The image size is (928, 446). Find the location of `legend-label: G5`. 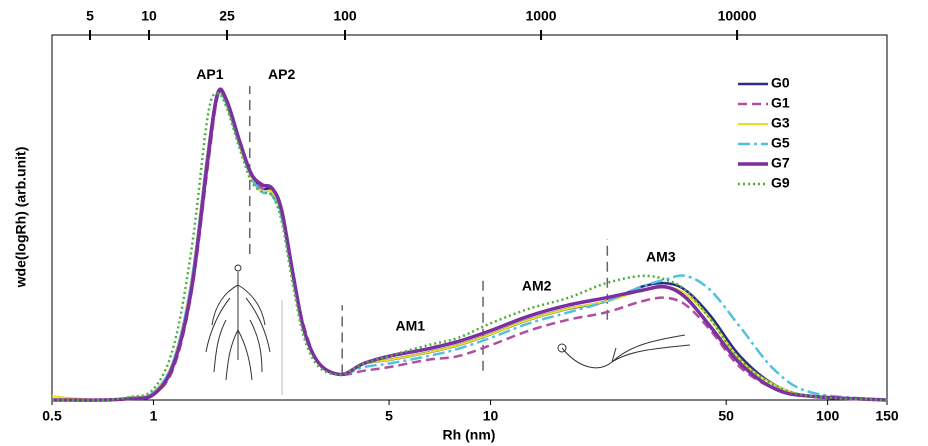

legend-label: G5 is located at coordinates (780, 143).